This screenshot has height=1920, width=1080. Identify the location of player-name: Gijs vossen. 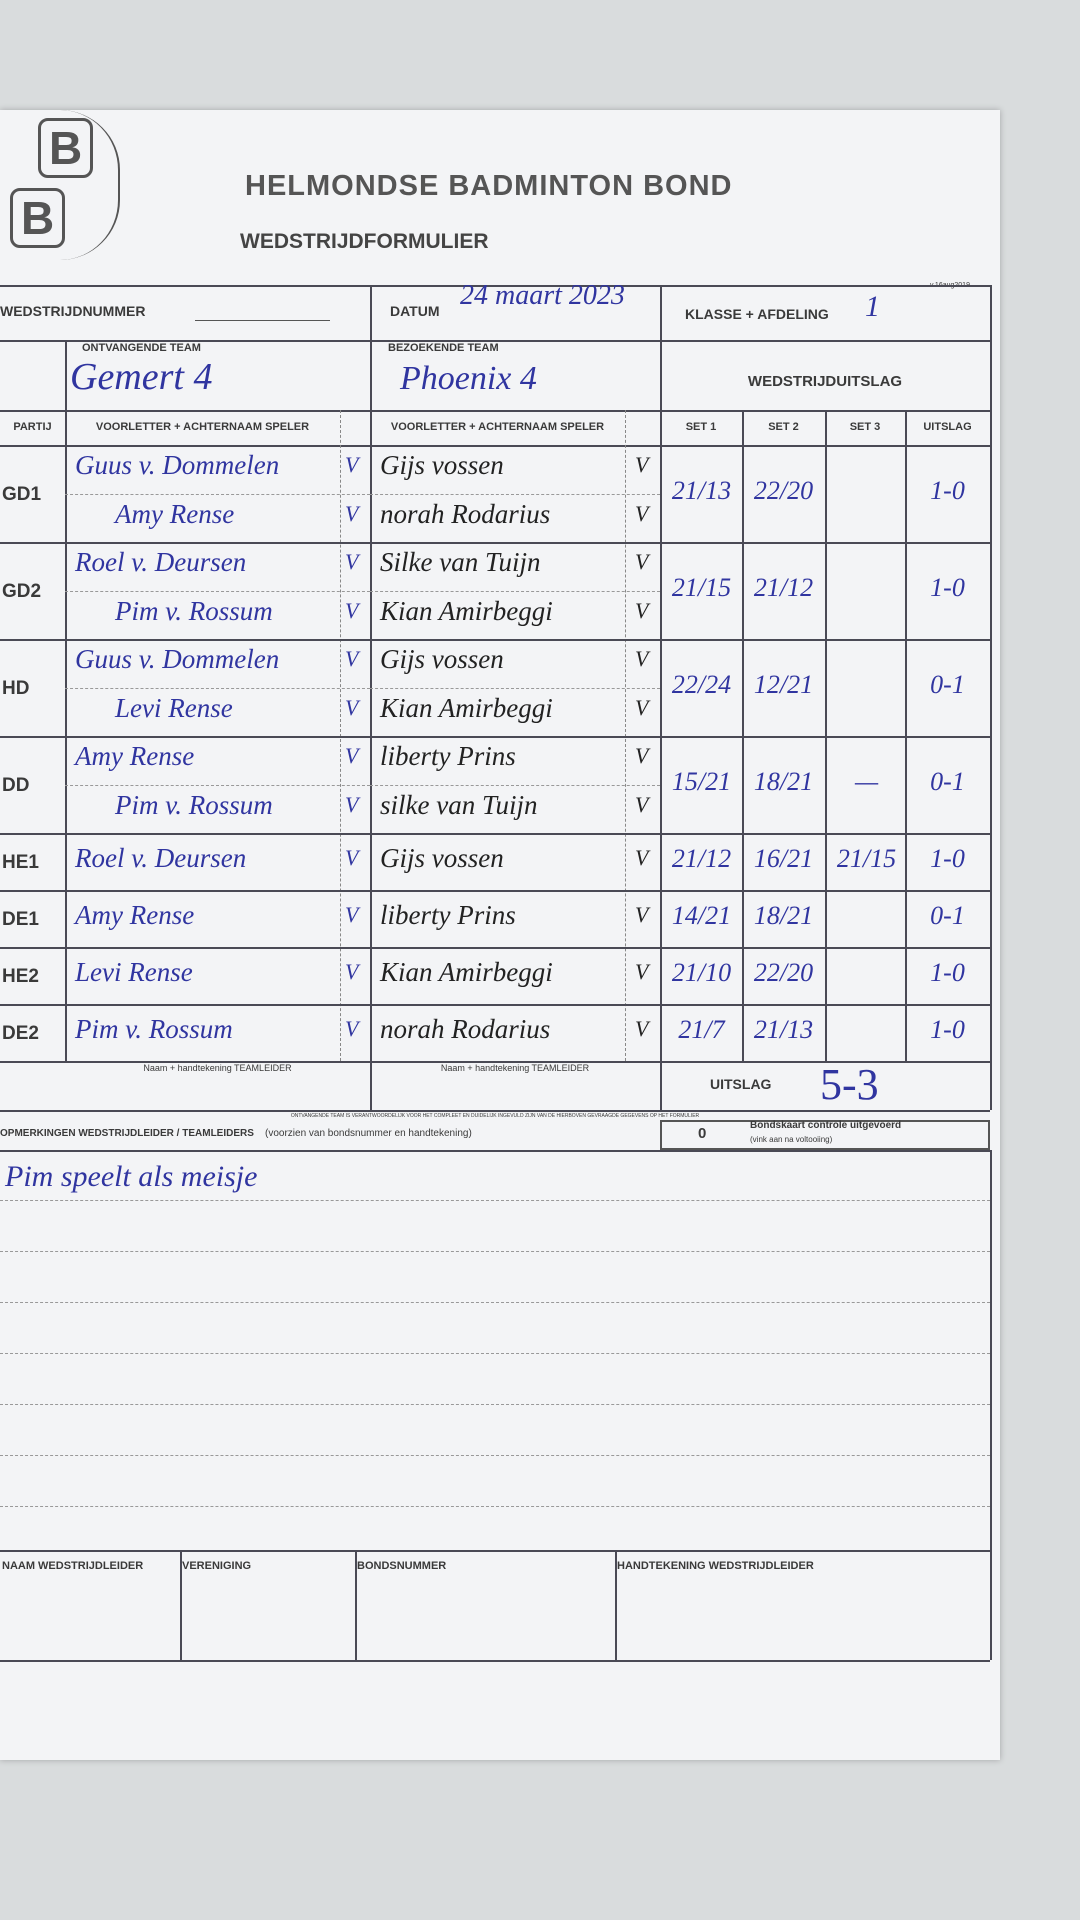
(442, 659).